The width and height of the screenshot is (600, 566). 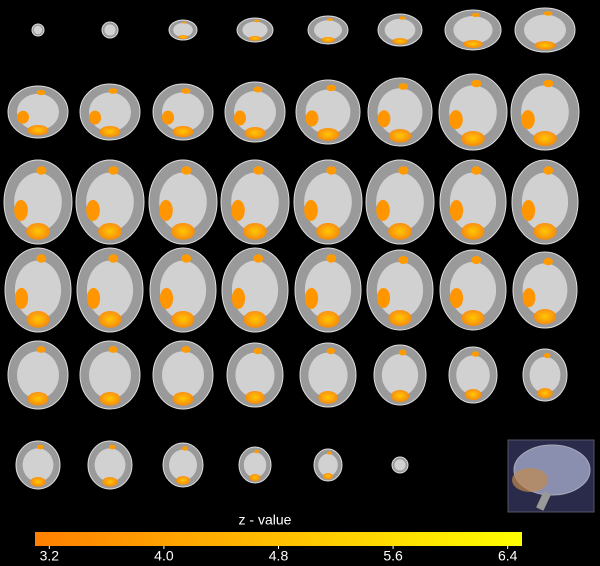 What do you see at coordinates (265, 520) in the screenshot?
I see `colorbar-label: z - value` at bounding box center [265, 520].